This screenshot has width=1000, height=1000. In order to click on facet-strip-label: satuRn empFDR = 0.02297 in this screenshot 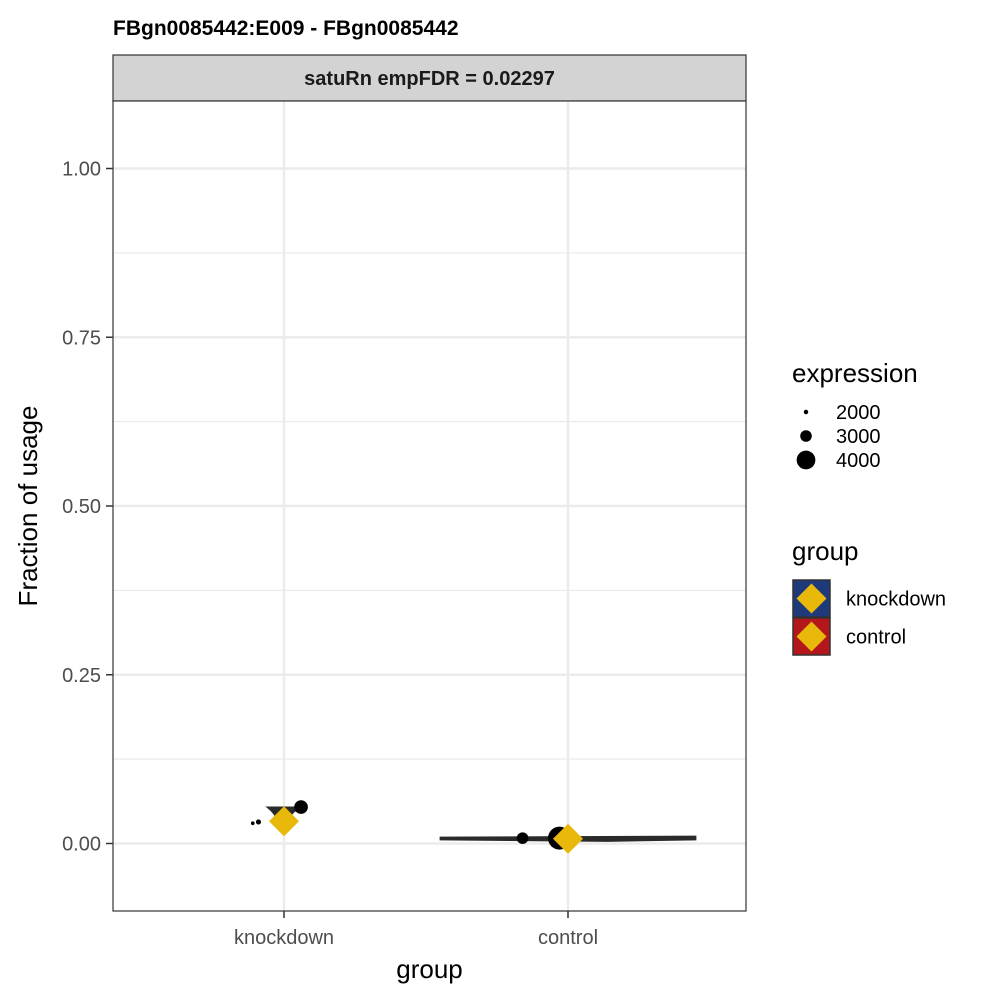, I will do `click(429, 79)`.